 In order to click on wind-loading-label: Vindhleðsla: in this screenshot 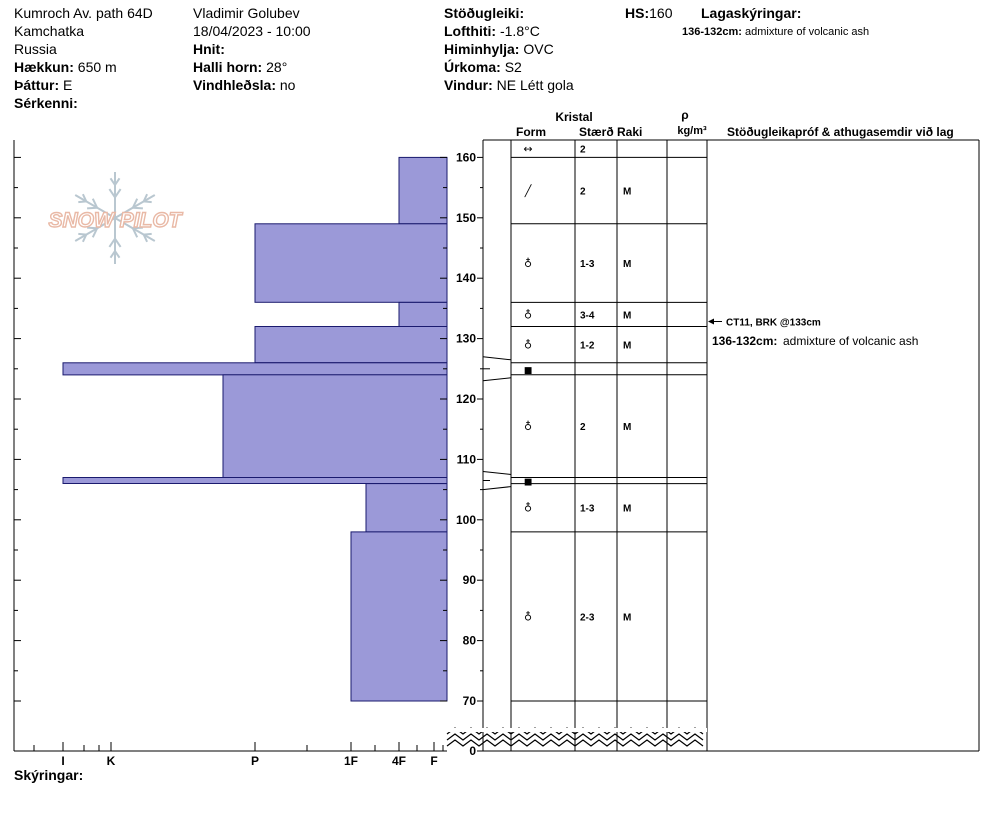, I will do `click(234, 85)`.